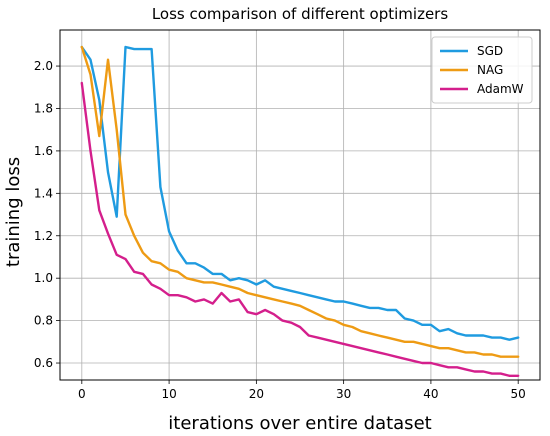  Describe the element at coordinates (43, 193) in the screenshot. I see `y-tick-label: 1.4` at that location.